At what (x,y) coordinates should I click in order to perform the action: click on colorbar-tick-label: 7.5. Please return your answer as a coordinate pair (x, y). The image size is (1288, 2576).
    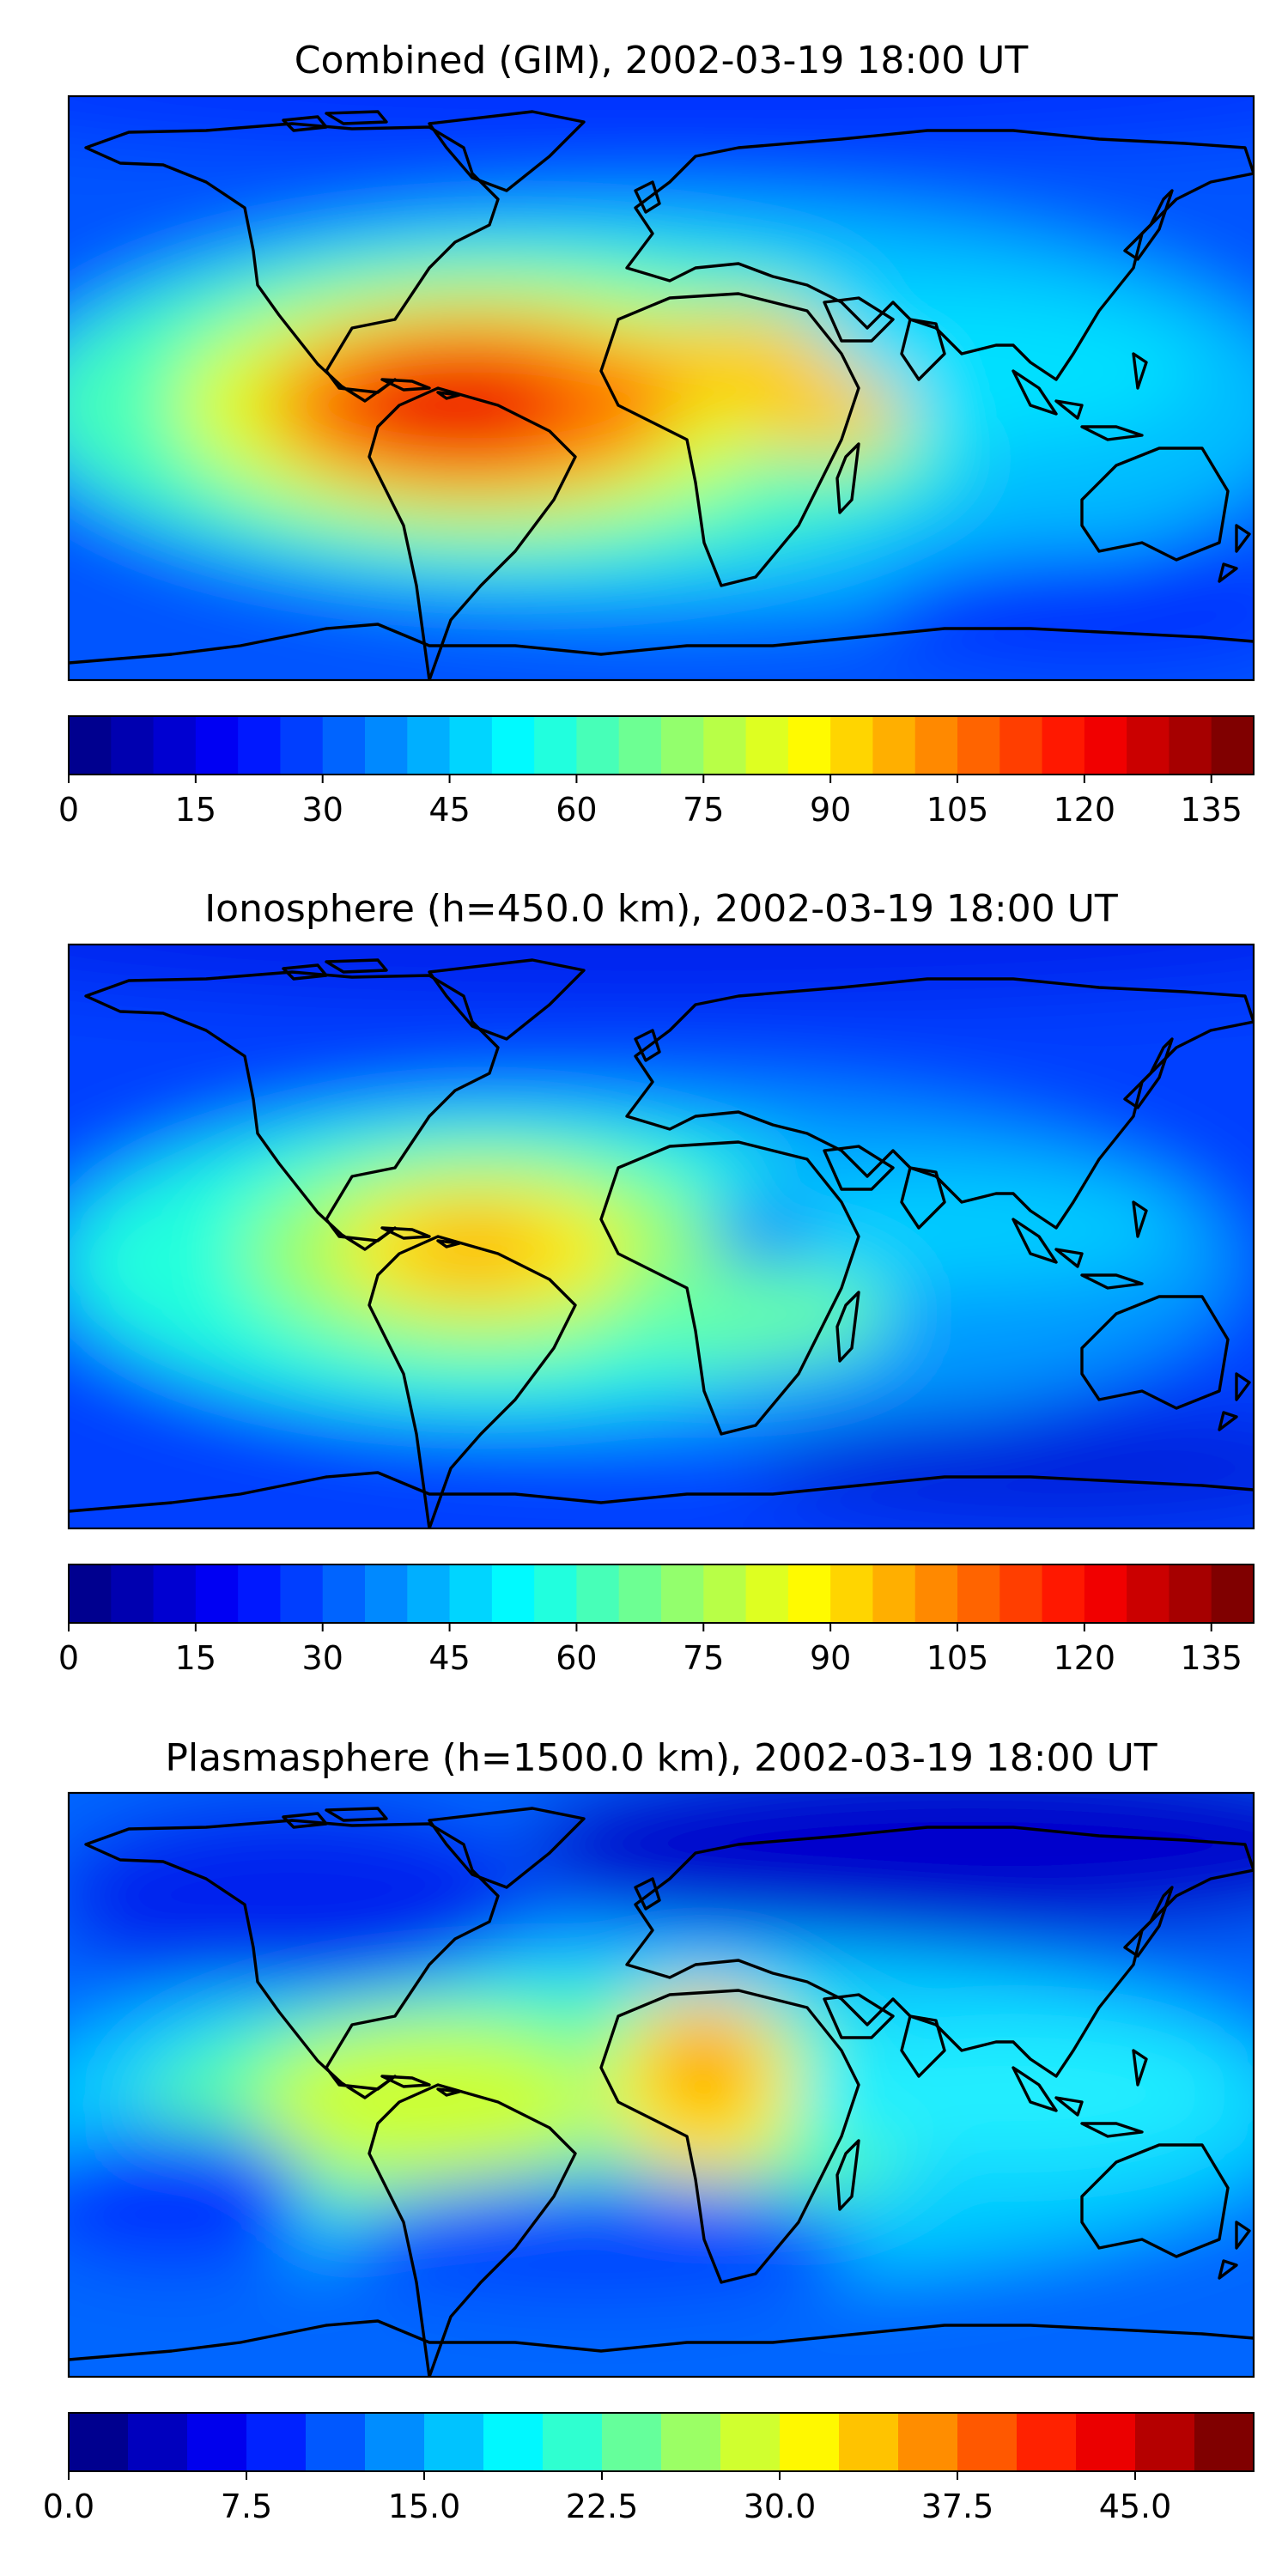
    Looking at the image, I should click on (247, 2507).